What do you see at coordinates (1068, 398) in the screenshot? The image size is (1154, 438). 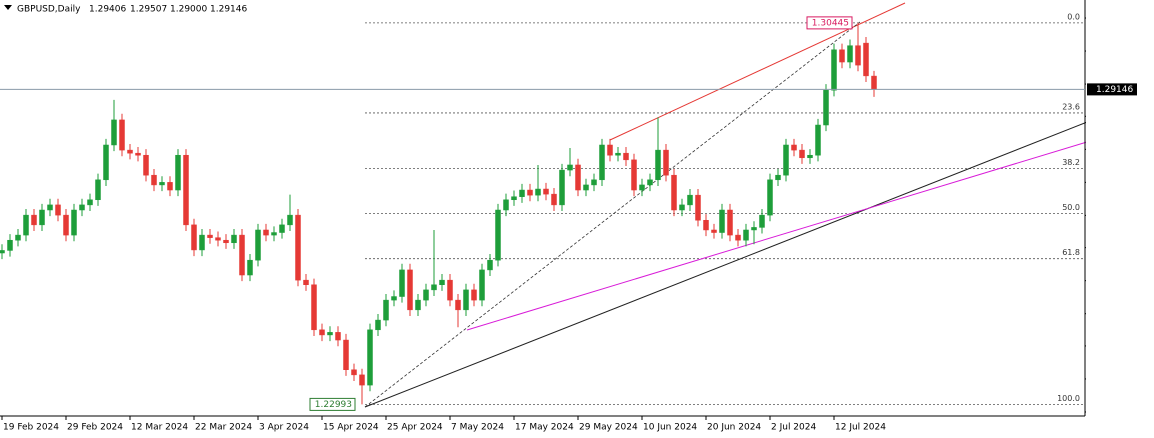 I see `fib-level-label: 100.0` at bounding box center [1068, 398].